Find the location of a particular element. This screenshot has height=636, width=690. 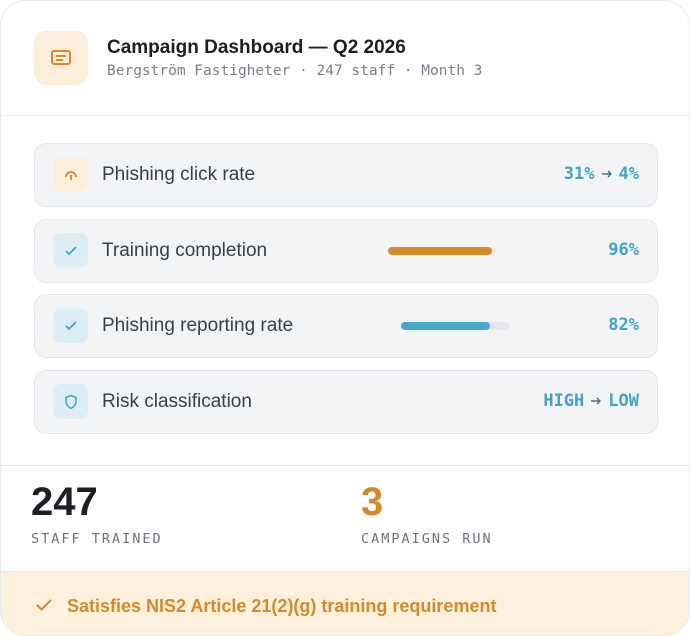

metric-value: HIGH LOW is located at coordinates (591, 401).